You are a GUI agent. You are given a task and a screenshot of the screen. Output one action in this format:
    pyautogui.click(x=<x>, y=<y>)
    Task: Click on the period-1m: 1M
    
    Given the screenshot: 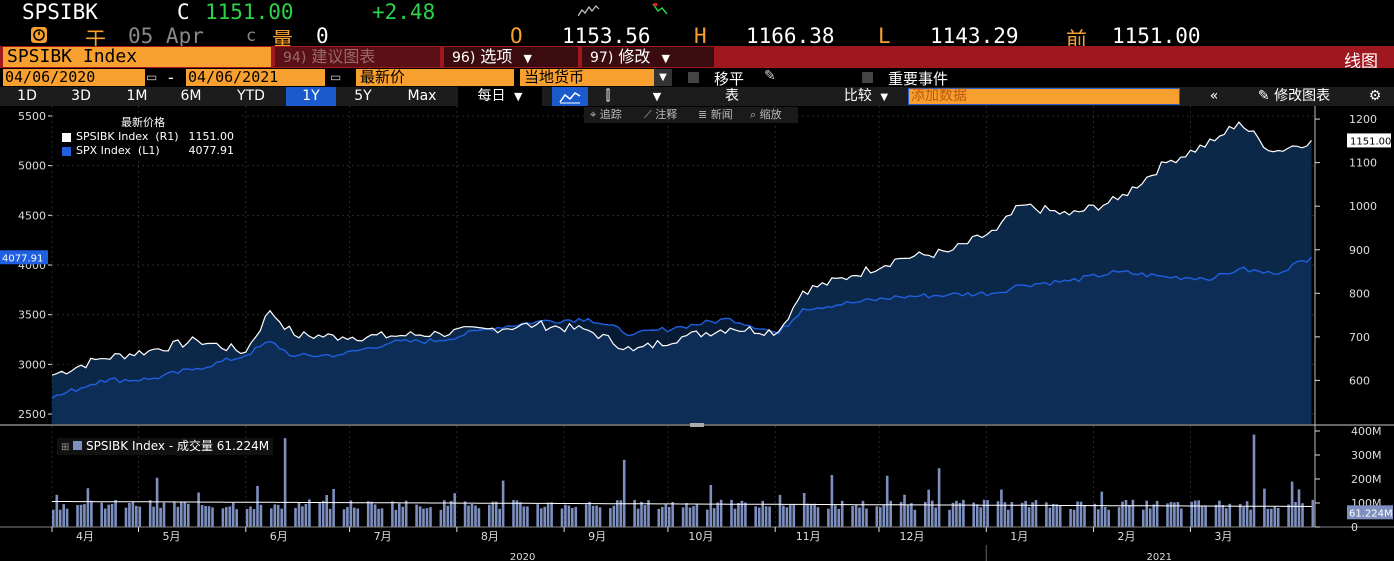 What is the action you would take?
    pyautogui.click(x=137, y=96)
    